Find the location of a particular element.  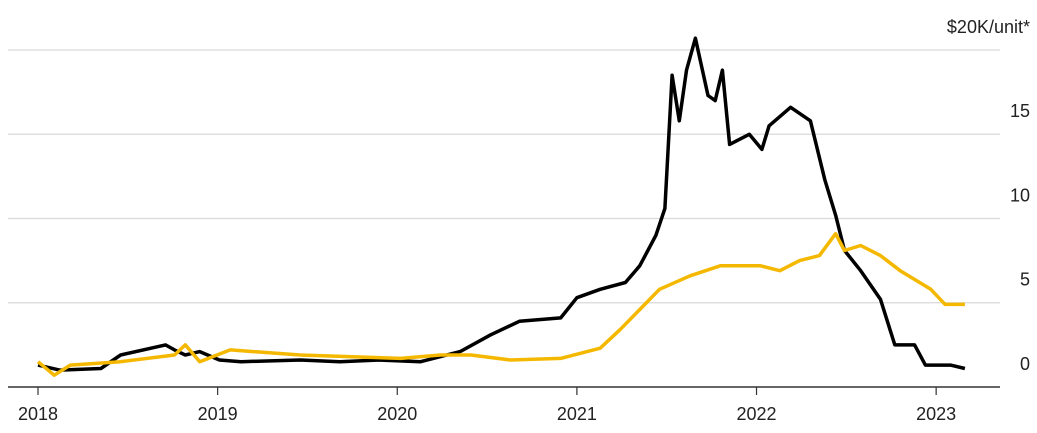

x-tick-label: 2020 is located at coordinates (397, 414).